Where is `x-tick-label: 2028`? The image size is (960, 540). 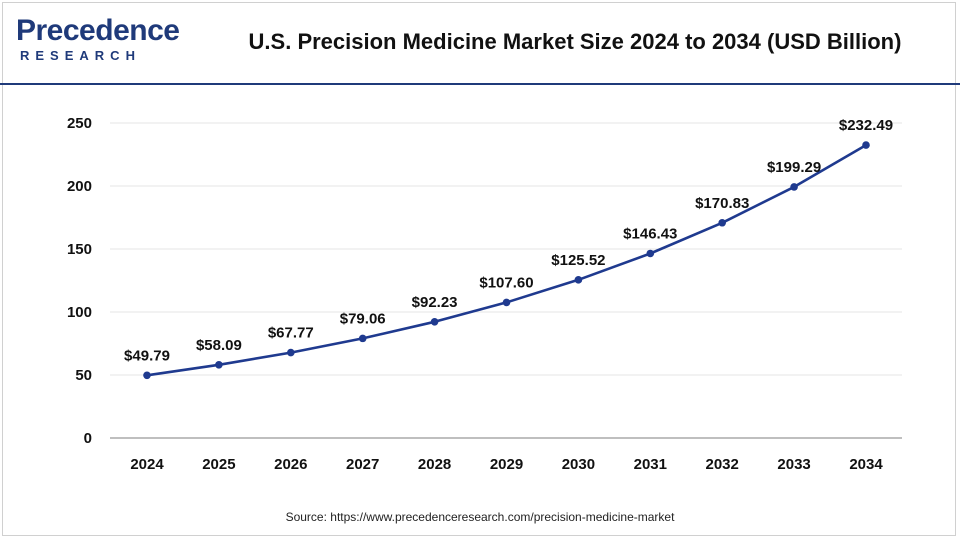 x-tick-label: 2028 is located at coordinates (434, 464).